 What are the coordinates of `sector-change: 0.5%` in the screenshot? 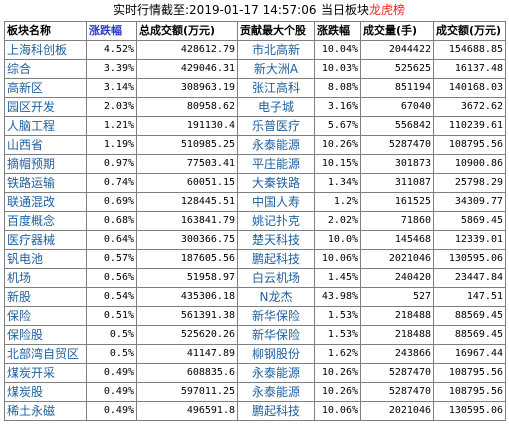 It's located at (111, 354).